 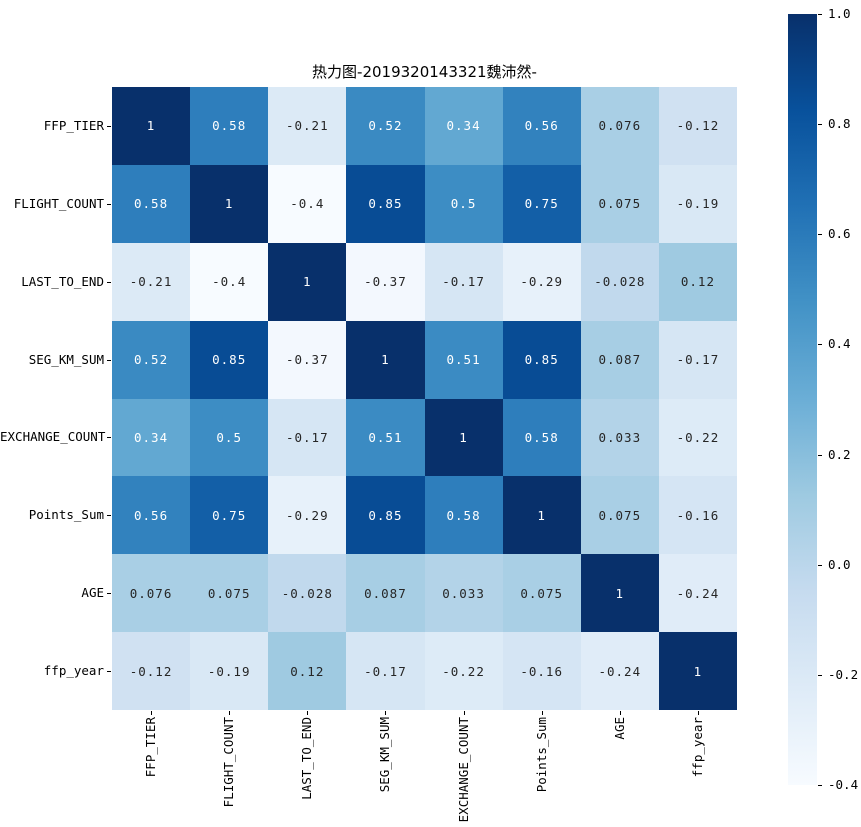 What do you see at coordinates (697, 515) in the screenshot?
I see `heatmap-cell: -0.16` at bounding box center [697, 515].